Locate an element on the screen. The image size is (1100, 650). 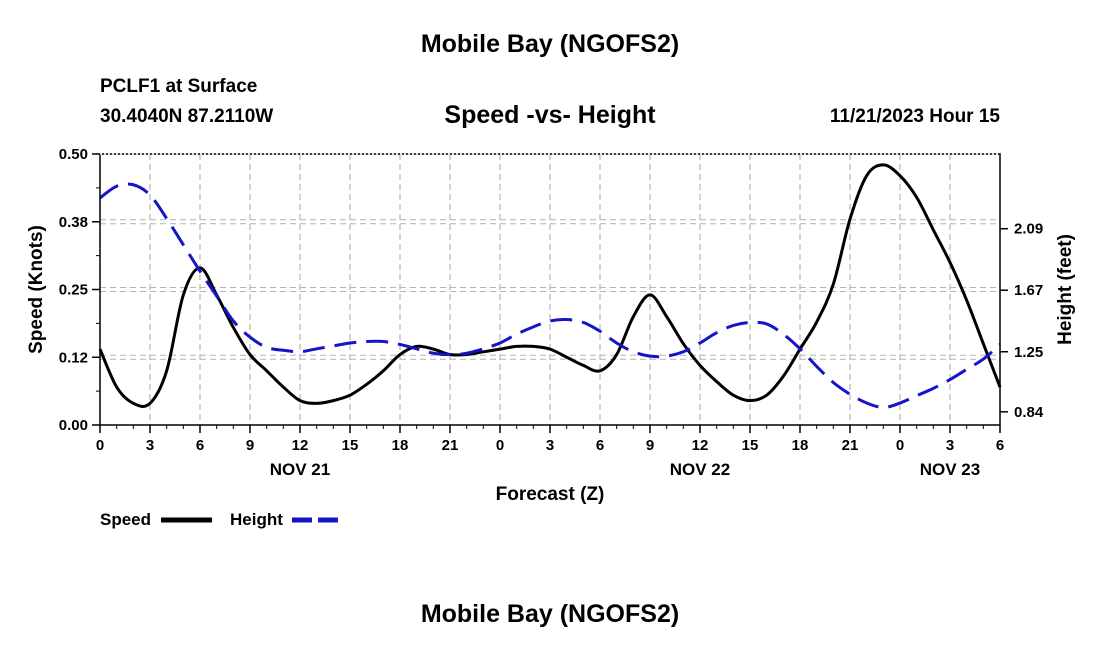
y-axis-label-height: Height (feet) is located at coordinates (1065, 289).